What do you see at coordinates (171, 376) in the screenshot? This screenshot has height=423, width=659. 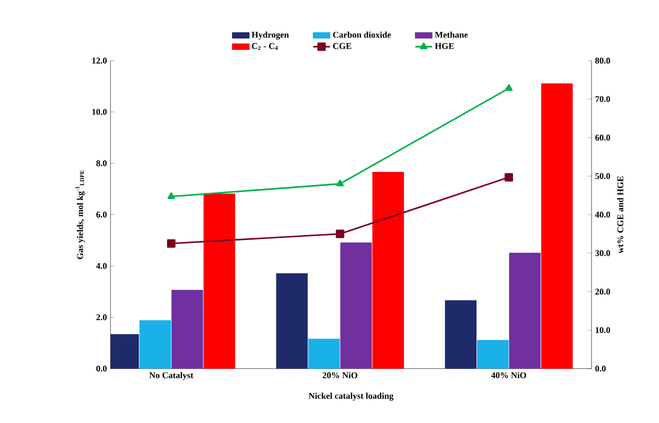 I see `x-tick-label: No Catalyst` at bounding box center [171, 376].